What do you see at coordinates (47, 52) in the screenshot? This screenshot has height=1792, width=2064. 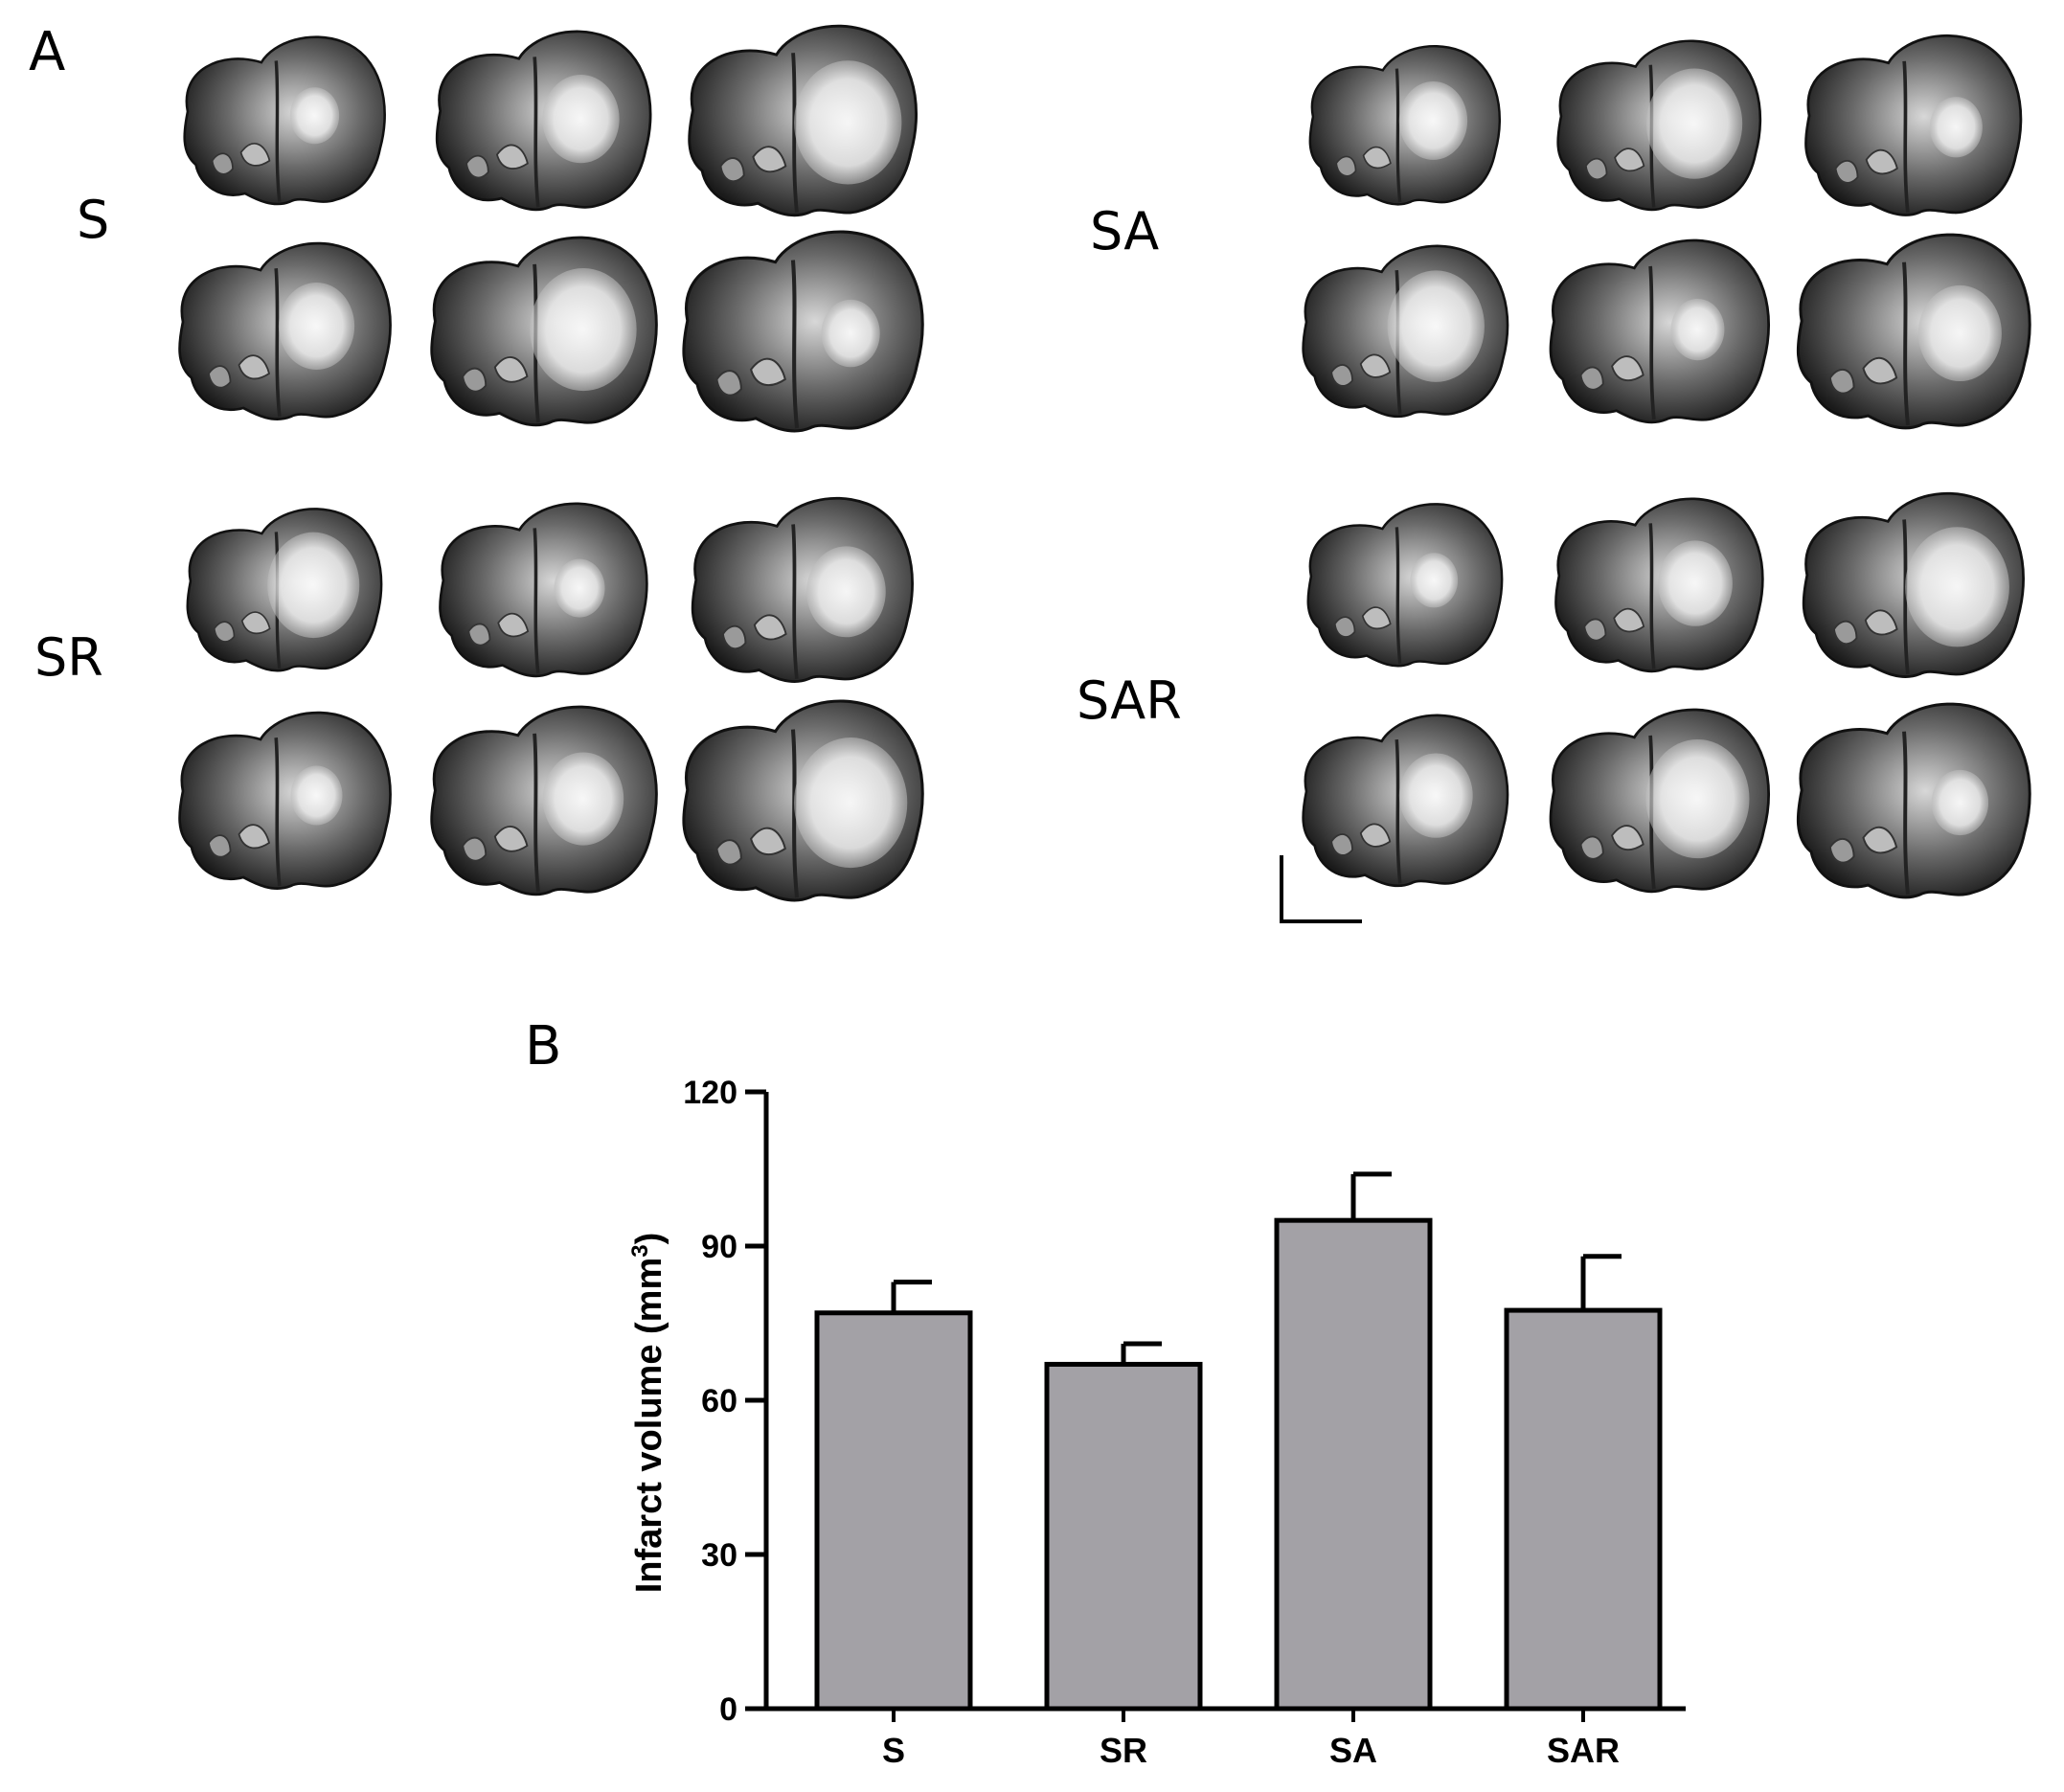 I see `panel-a-label: A` at bounding box center [47, 52].